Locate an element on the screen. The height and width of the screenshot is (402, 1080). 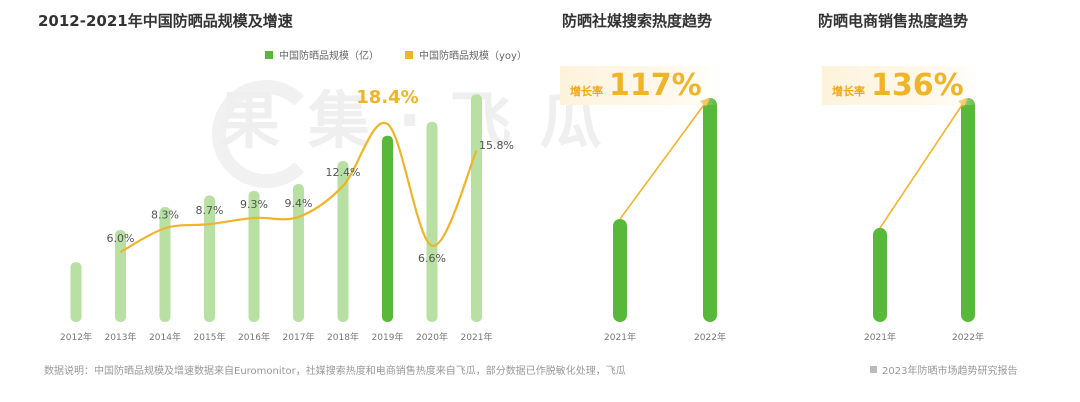
yoy-label-2014年: 8.3% is located at coordinates (165, 214).